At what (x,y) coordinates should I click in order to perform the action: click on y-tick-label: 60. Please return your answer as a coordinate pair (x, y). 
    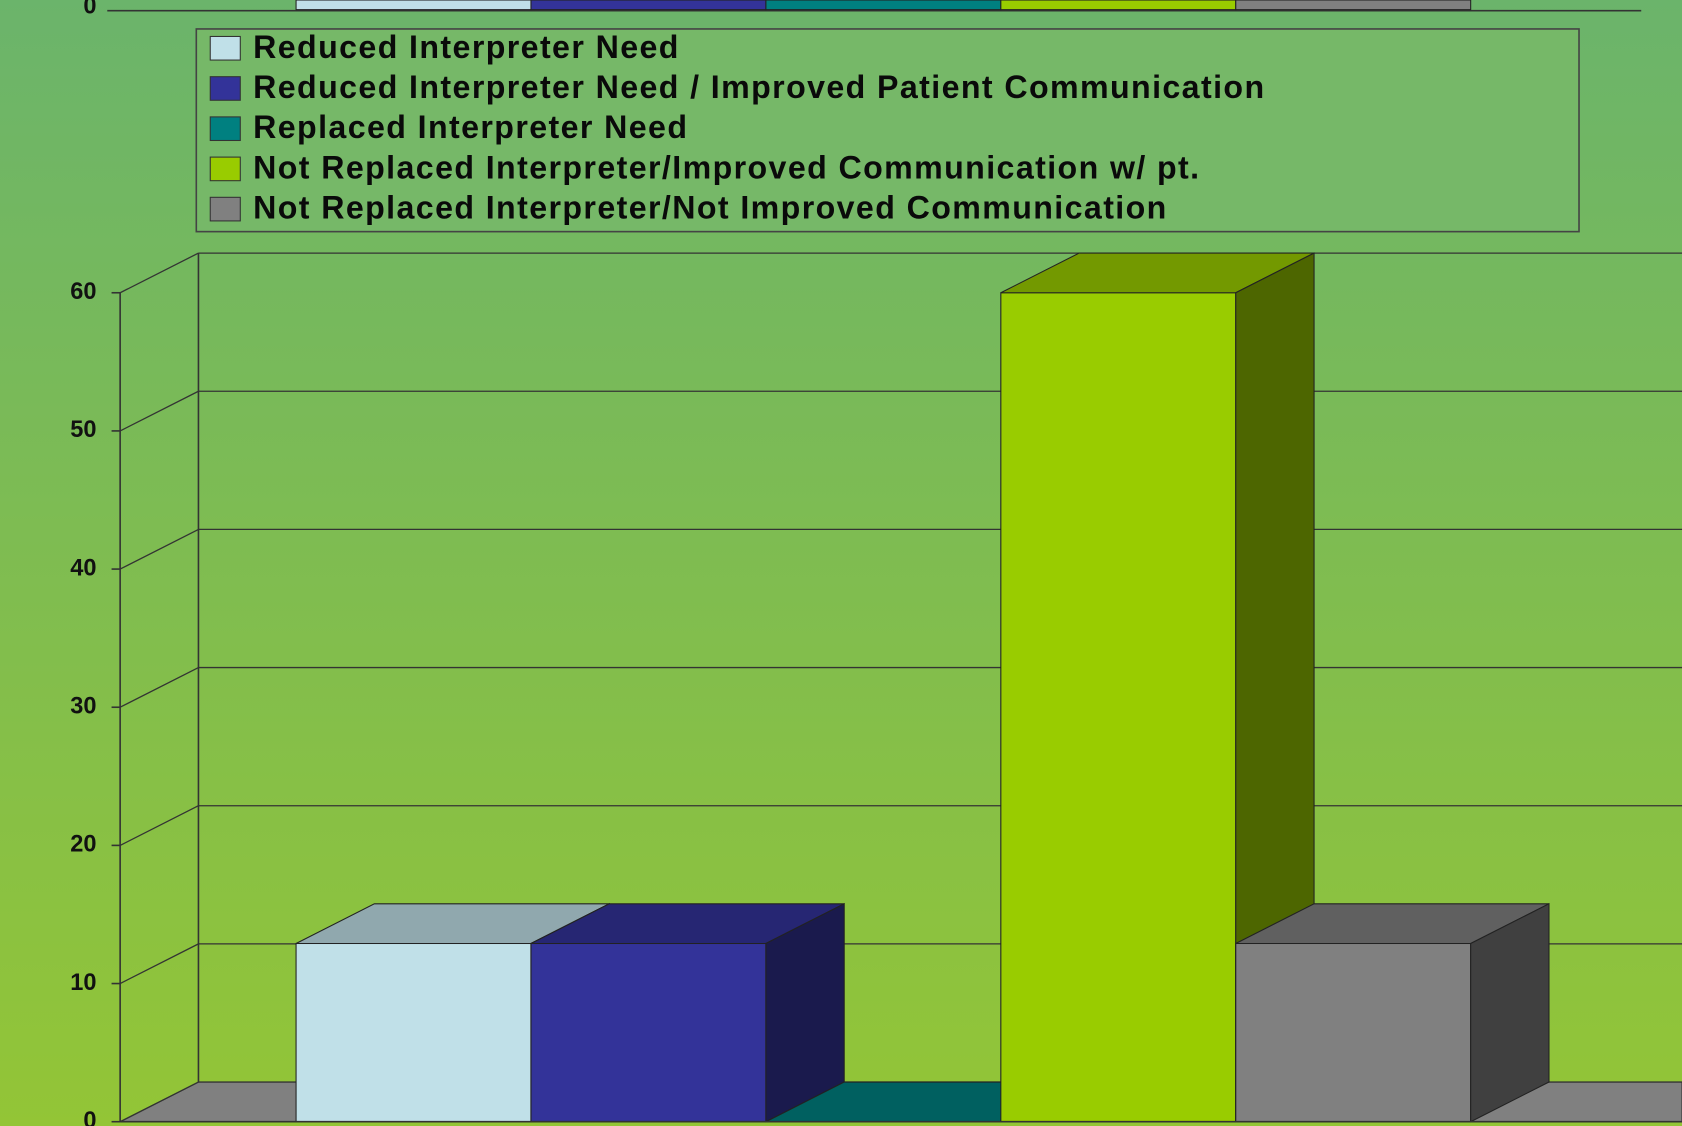
    Looking at the image, I should click on (83, 291).